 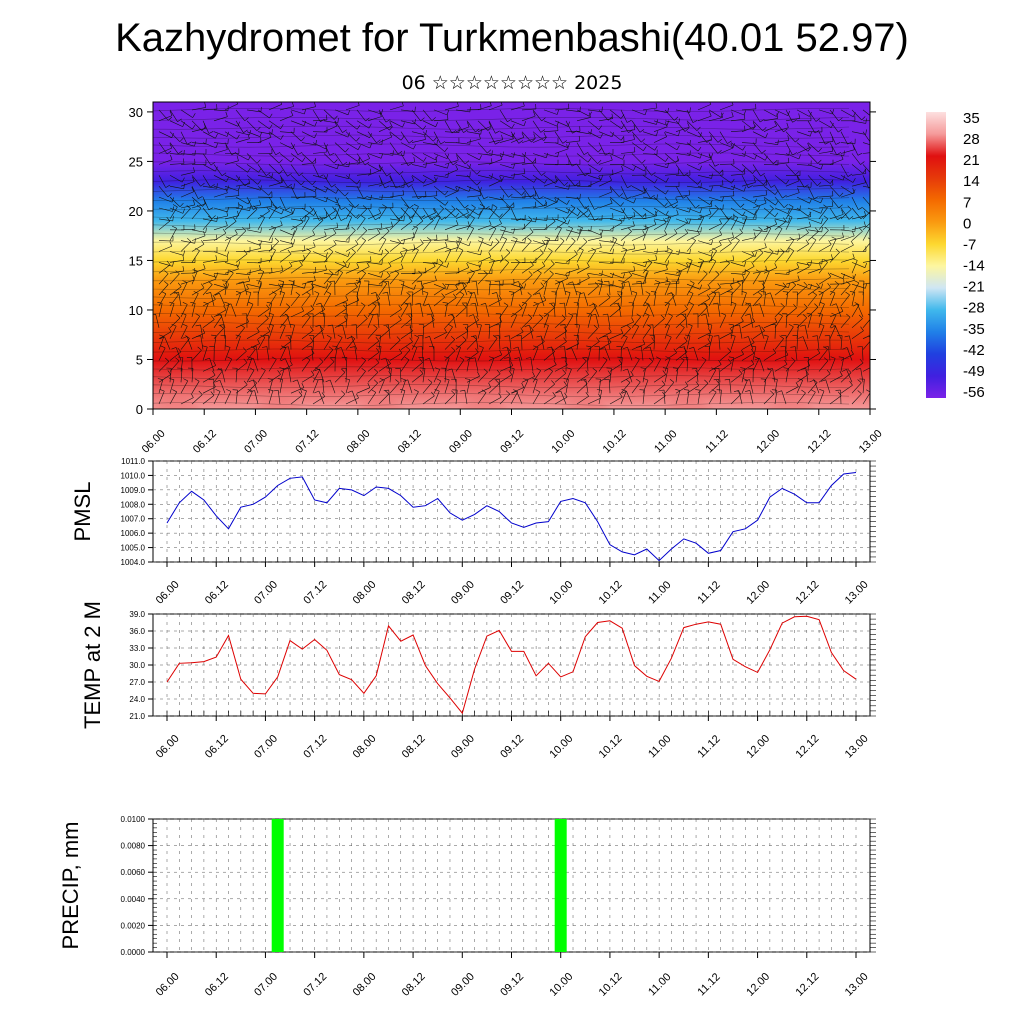 What do you see at coordinates (266, 985) in the screenshot?
I see `xtick-label: 07.00` at bounding box center [266, 985].